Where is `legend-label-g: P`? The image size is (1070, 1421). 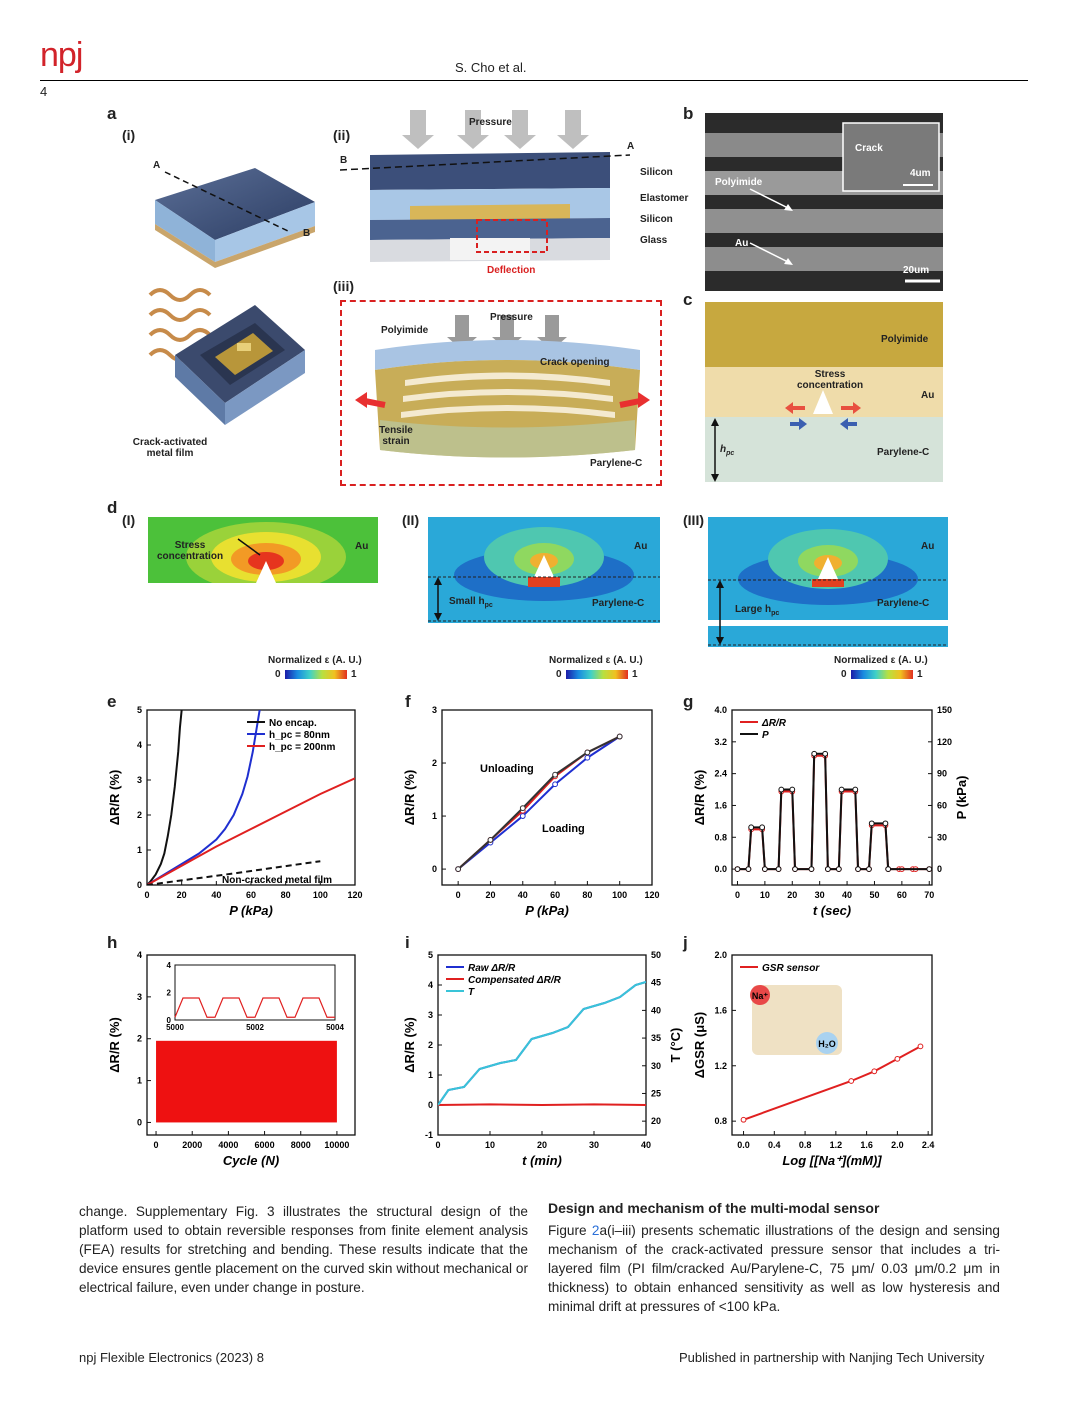
legend-label-g: P is located at coordinates (765, 735).